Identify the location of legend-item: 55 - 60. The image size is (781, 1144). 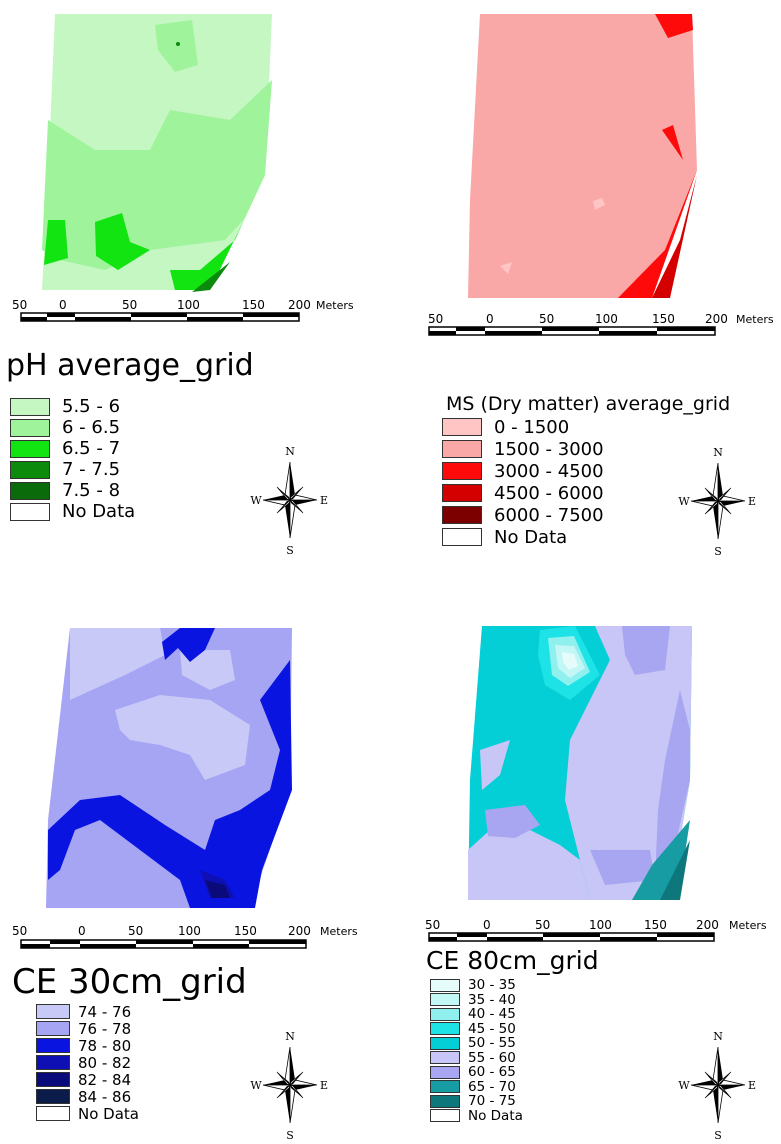
(476, 1057).